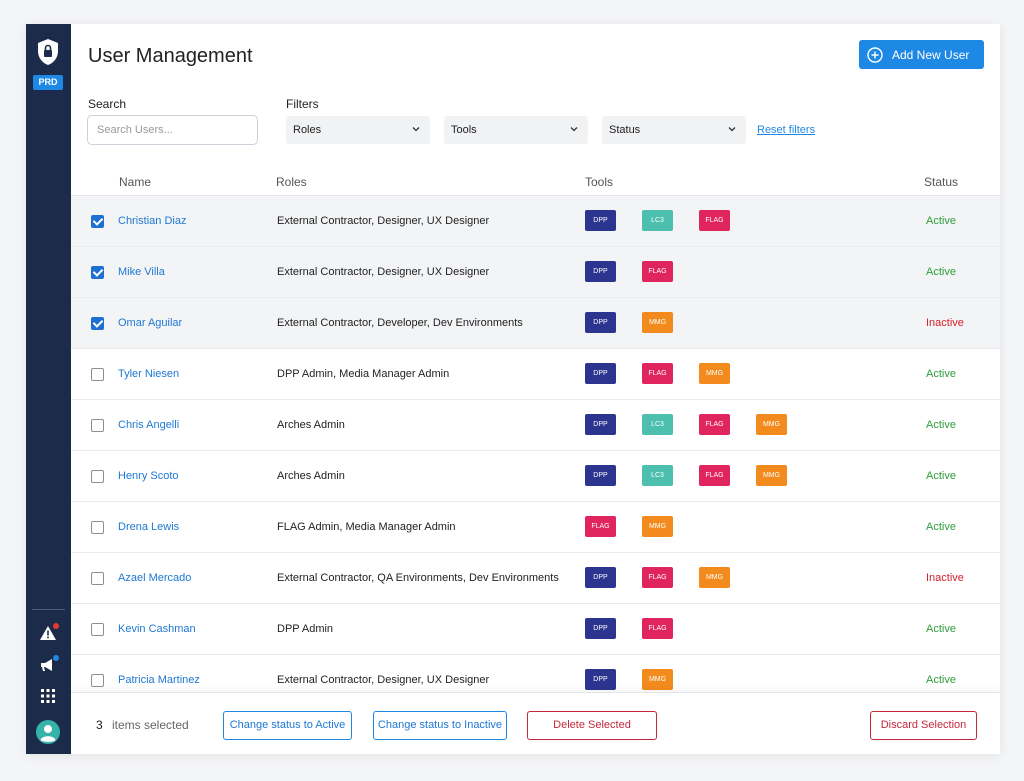 Image resolution: width=1024 pixels, height=781 pixels. What do you see at coordinates (150, 323) in the screenshot?
I see `user-name-link: Omar Aguilar` at bounding box center [150, 323].